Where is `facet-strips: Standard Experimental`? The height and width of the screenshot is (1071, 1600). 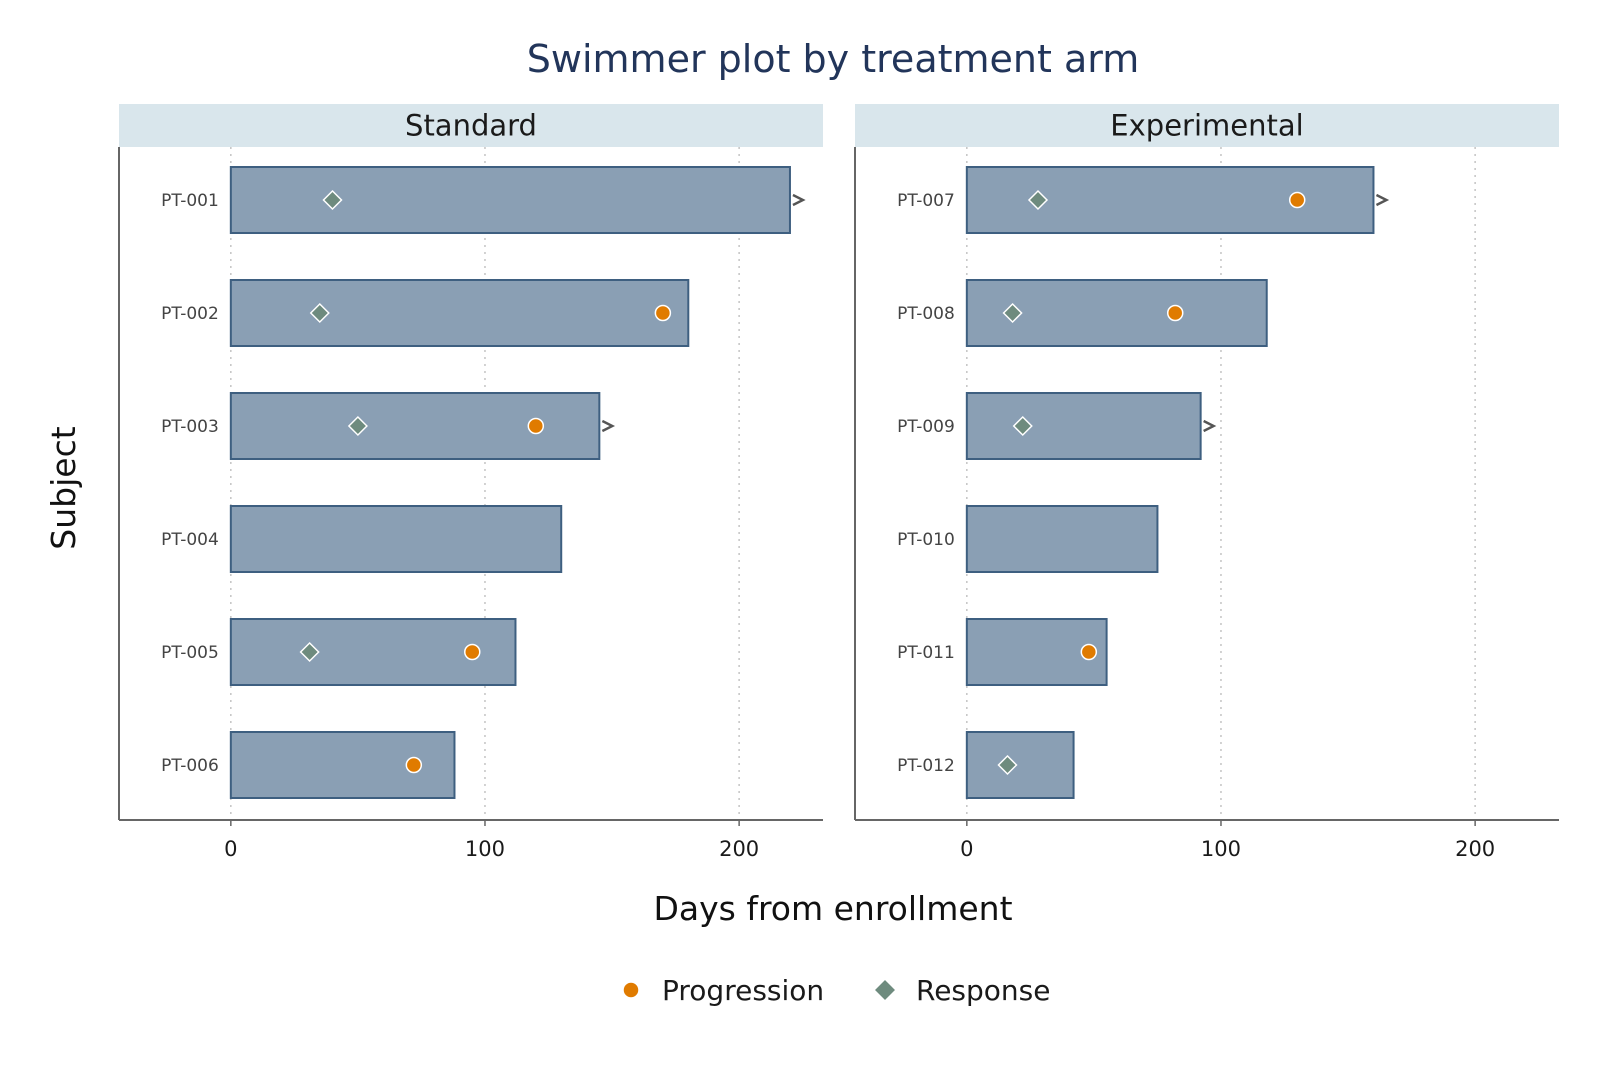
facet-strips: Standard Experimental is located at coordinates (839, 125).